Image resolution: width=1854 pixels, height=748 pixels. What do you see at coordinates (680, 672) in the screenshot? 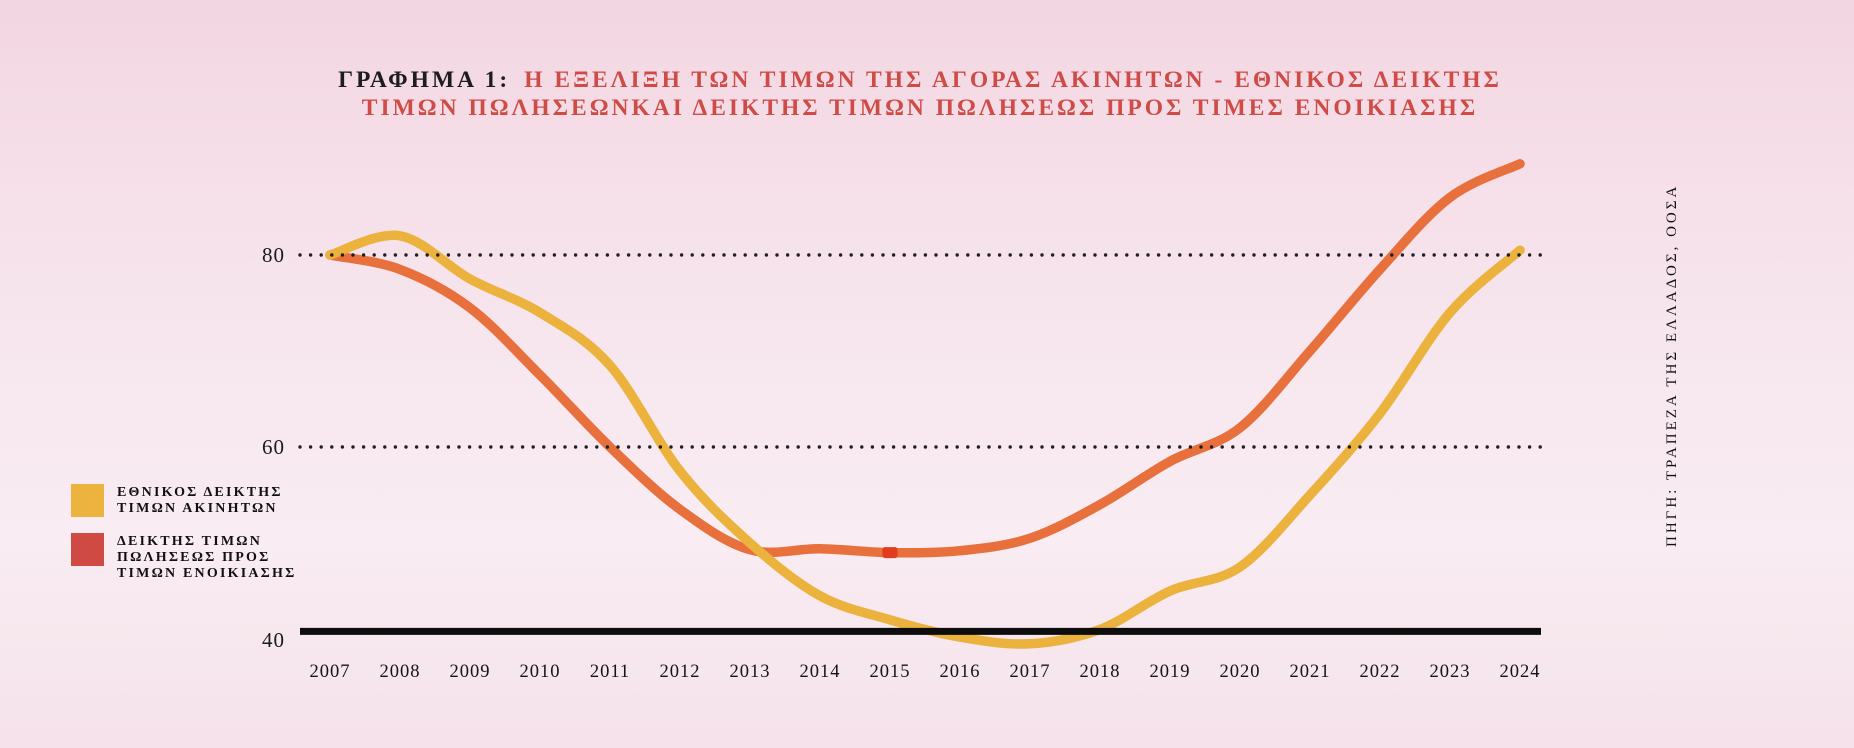
I see `x-axis-tick-2012: 2012` at bounding box center [680, 672].